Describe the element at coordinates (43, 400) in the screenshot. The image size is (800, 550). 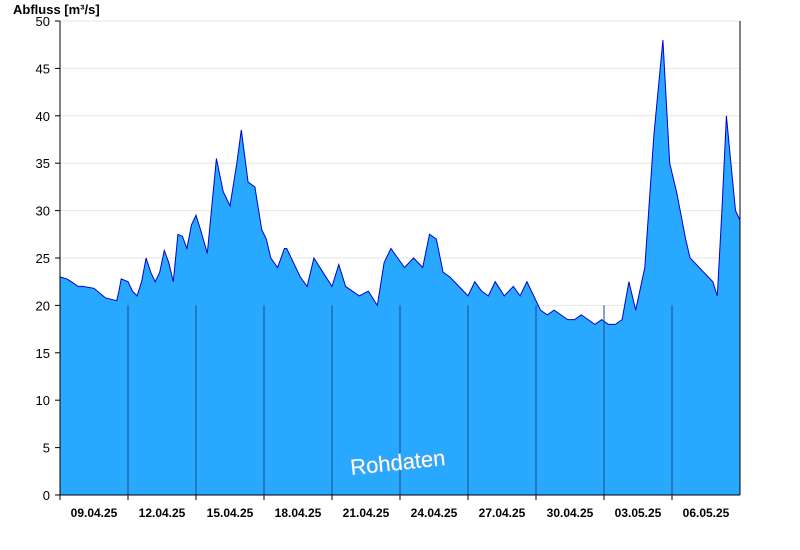
I see `y-tick-label: 10` at that location.